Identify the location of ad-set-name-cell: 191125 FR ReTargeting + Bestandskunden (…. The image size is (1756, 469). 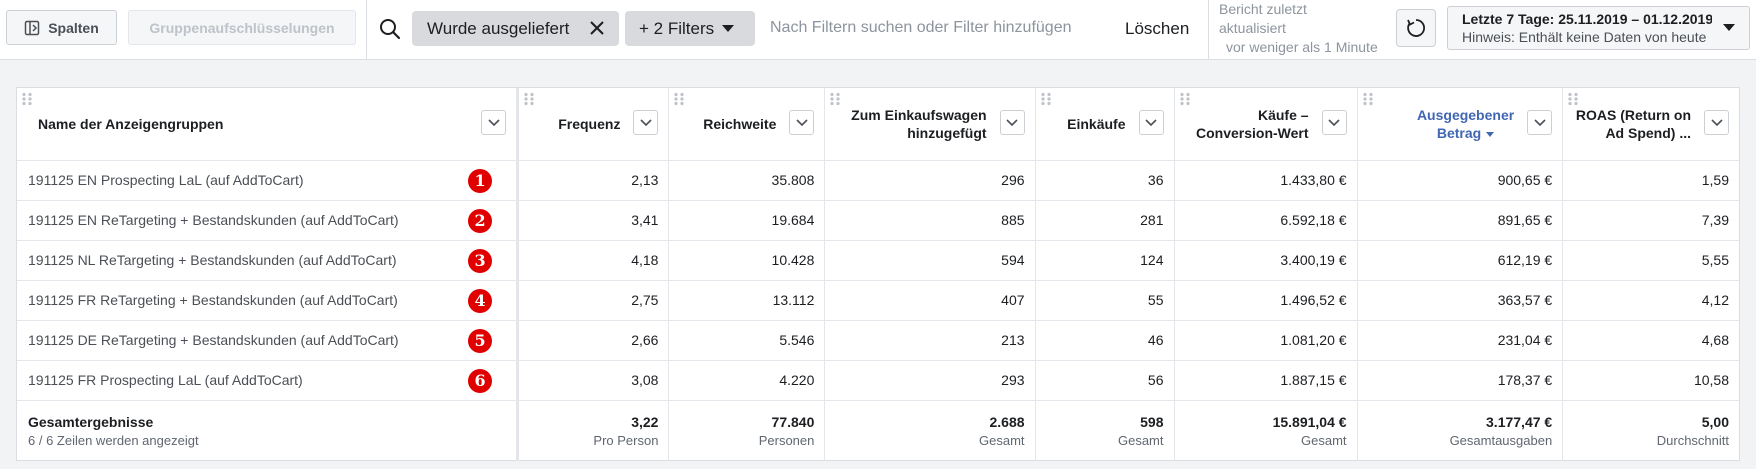
(268, 300).